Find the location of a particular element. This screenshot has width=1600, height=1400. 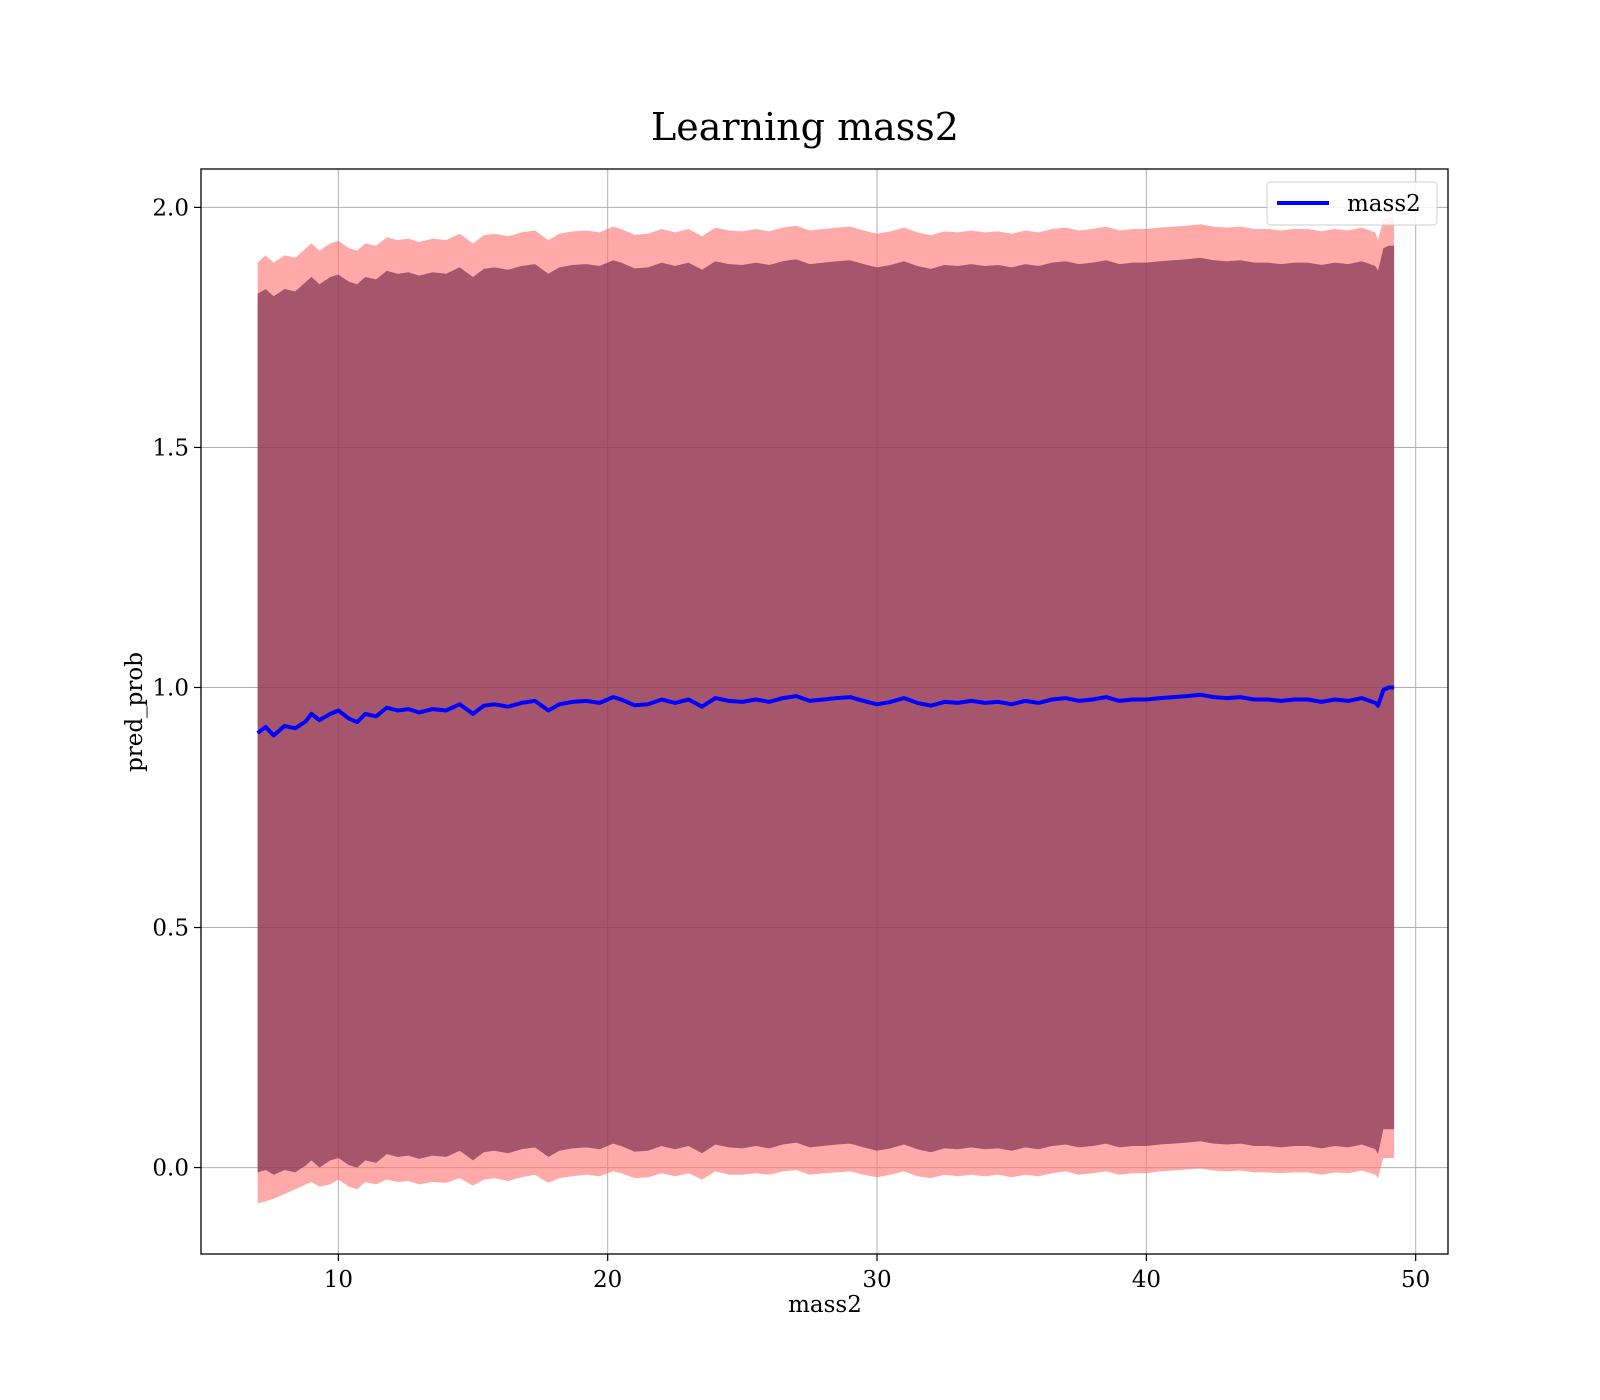

chart-title: Learning mass2 is located at coordinates (805, 127).